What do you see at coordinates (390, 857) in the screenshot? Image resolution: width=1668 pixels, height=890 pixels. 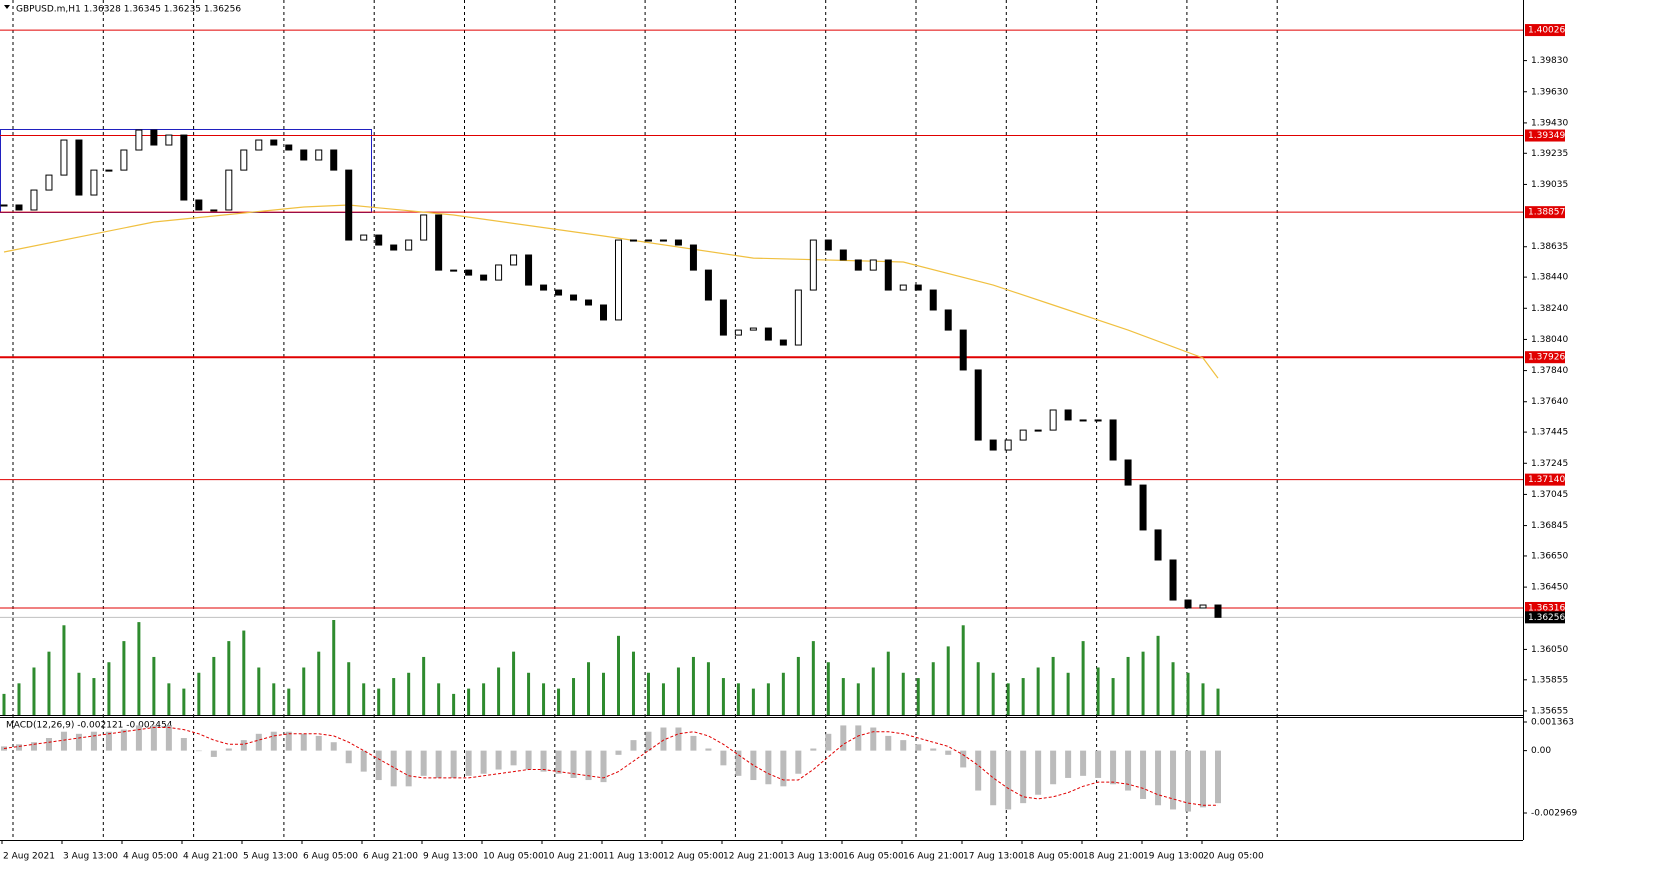 I see `x-tick-label: 6 Aug 21:00` at bounding box center [390, 857].